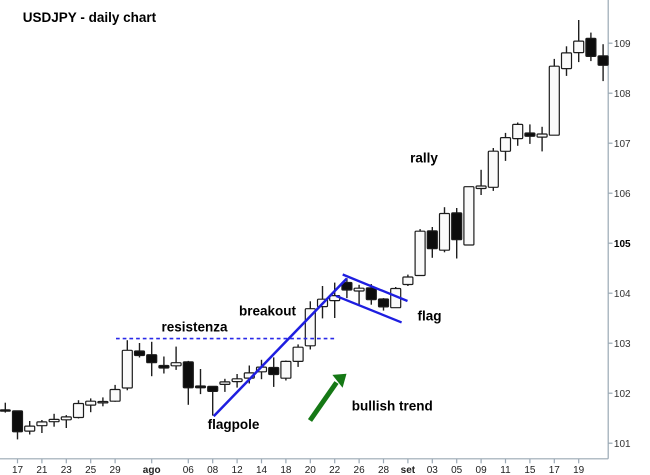 The image size is (650, 475). I want to click on svg-text: 08, so click(213, 470).